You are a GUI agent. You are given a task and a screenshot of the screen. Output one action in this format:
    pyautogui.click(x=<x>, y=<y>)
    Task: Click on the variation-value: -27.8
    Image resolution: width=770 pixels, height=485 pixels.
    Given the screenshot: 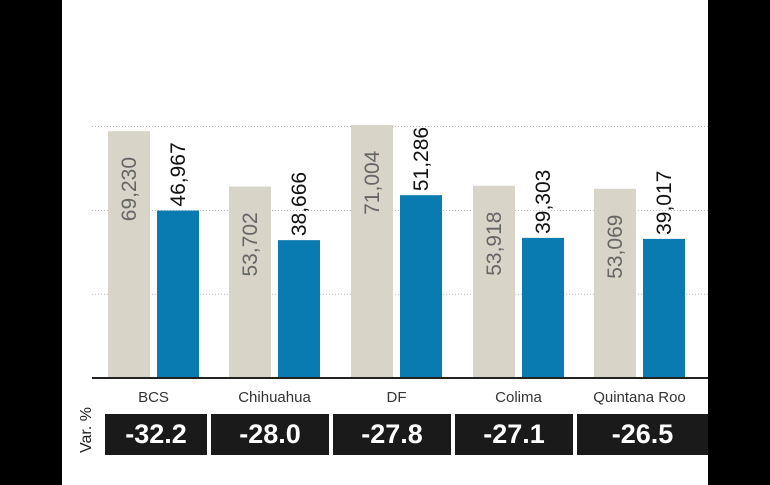 What is the action you would take?
    pyautogui.click(x=392, y=434)
    